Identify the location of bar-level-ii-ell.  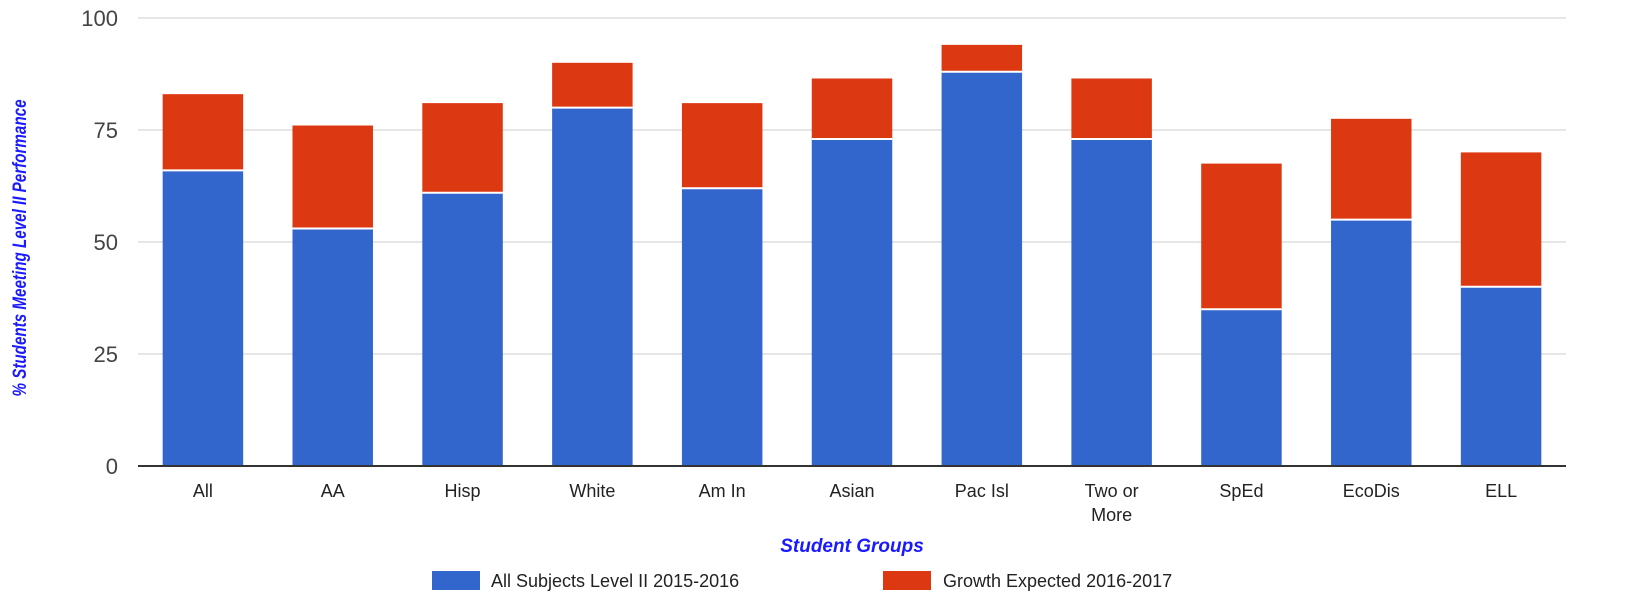
(1501, 376).